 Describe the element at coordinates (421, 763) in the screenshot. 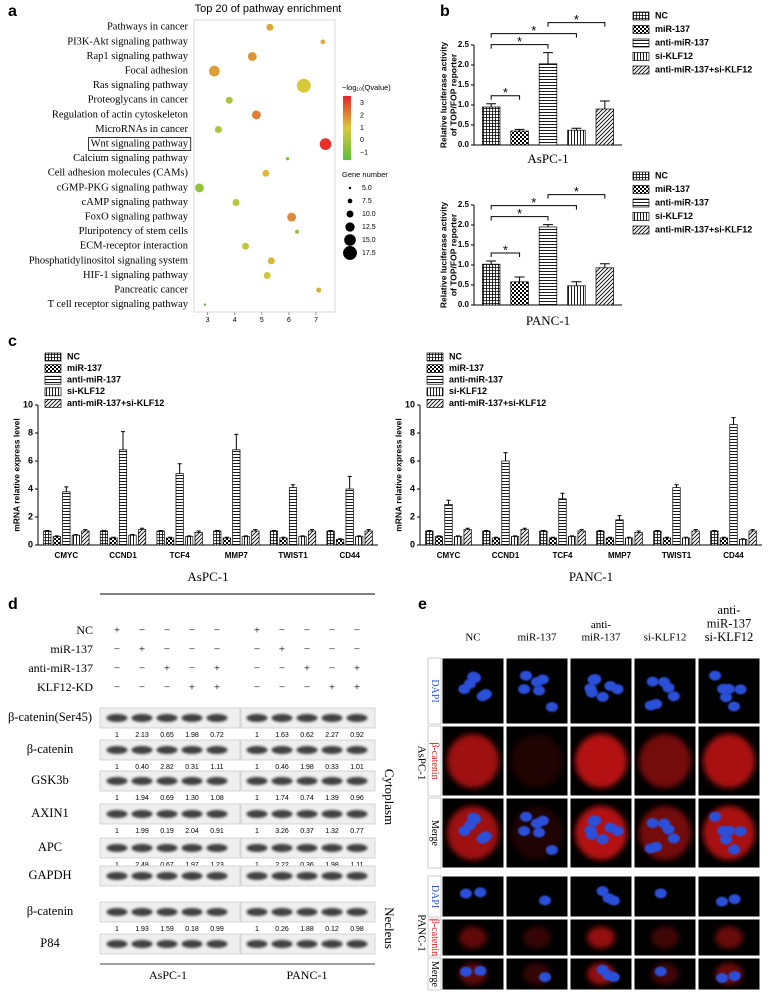

I see `cell-line-label: AsPC-1` at that location.